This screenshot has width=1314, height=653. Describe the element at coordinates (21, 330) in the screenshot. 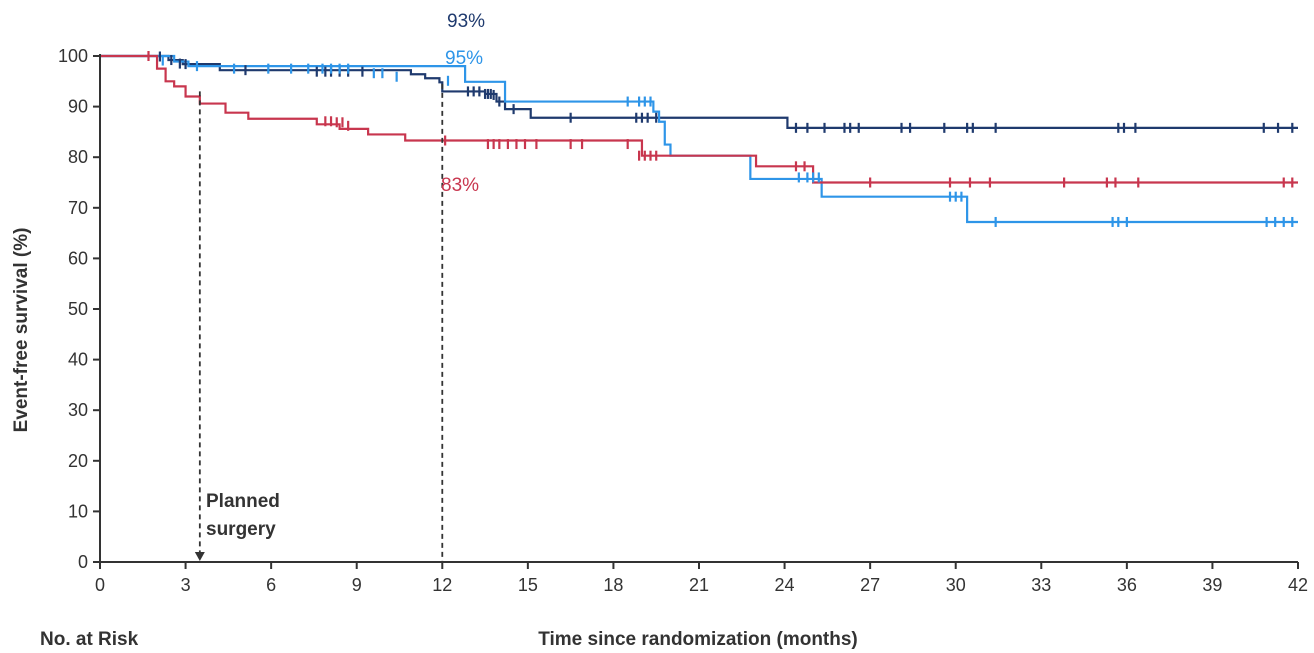

I see `y-axis-title: Event-free survival (%)` at that location.